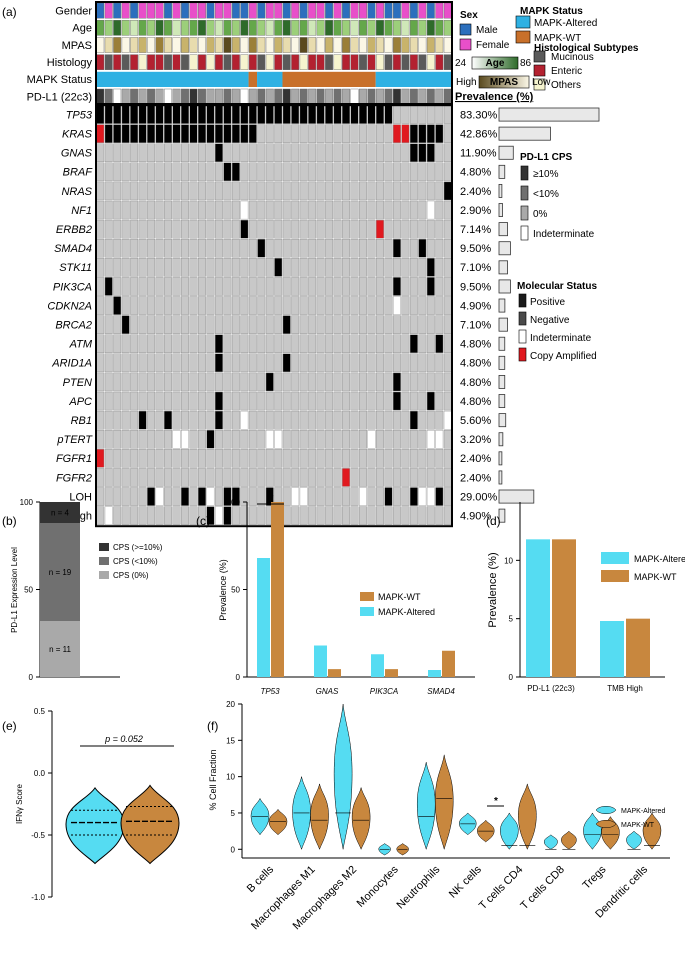  I want to click on violin-shape, so click(278, 822).